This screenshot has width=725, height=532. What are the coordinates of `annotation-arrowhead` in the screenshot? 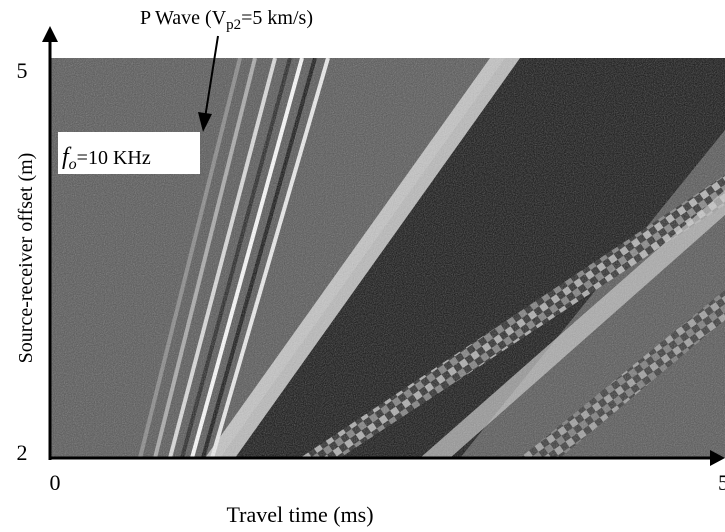 It's located at (205, 122).